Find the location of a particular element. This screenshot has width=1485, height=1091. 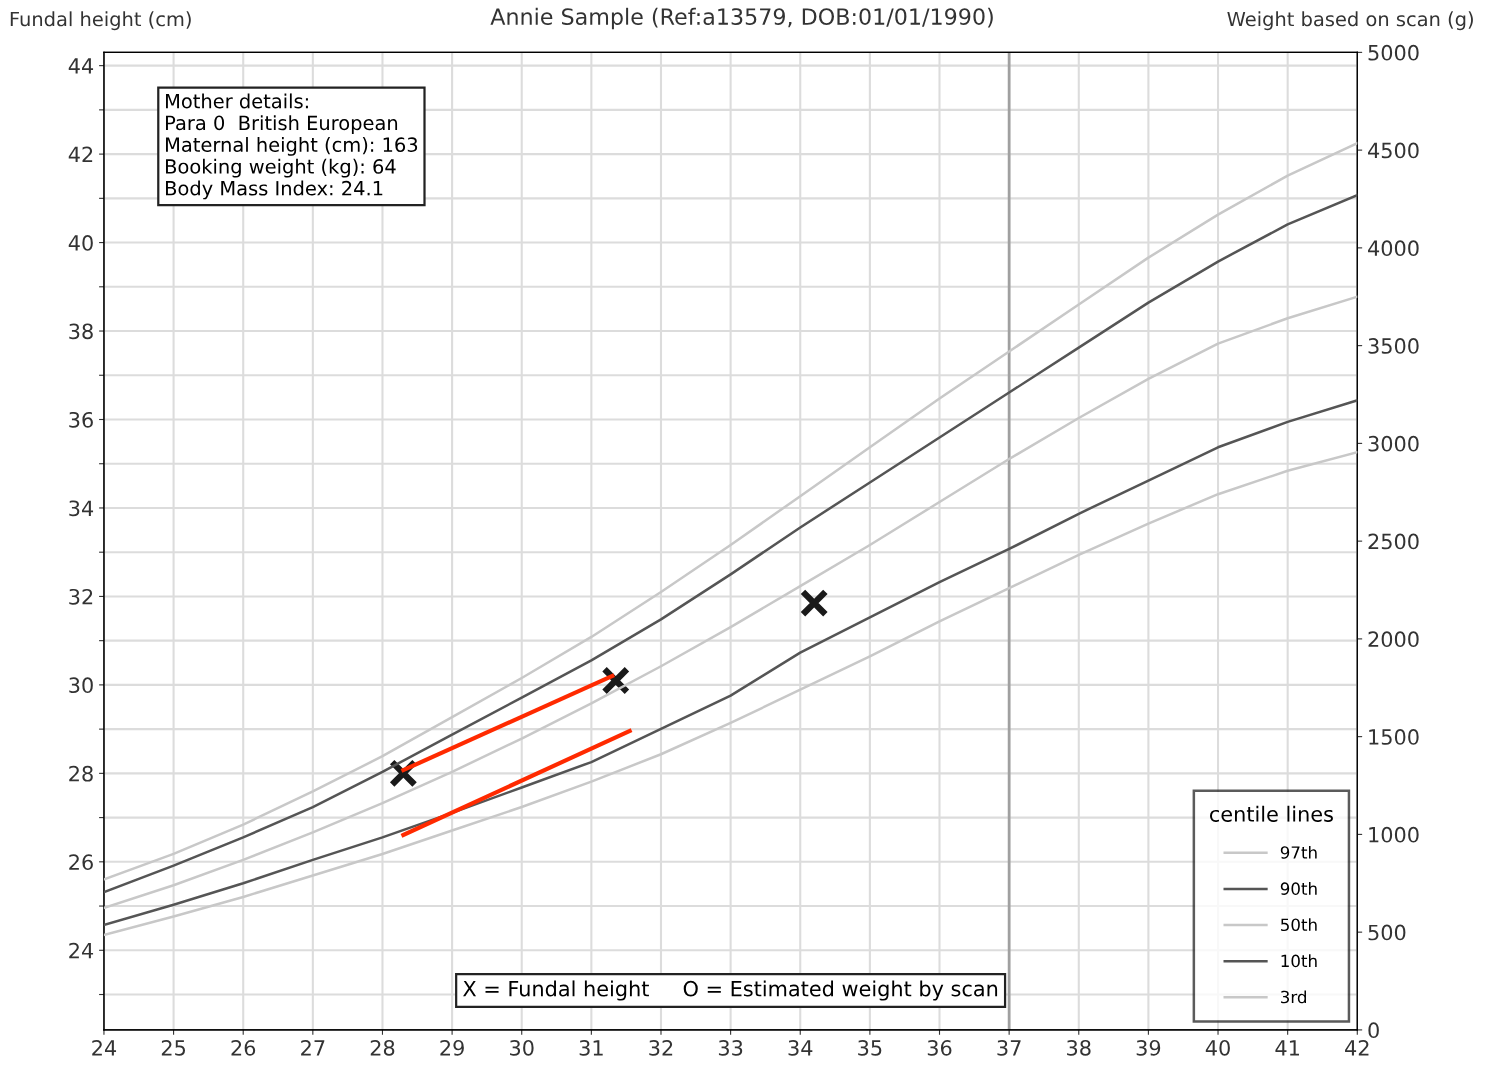

x-tick-label: 28 is located at coordinates (382, 1047).